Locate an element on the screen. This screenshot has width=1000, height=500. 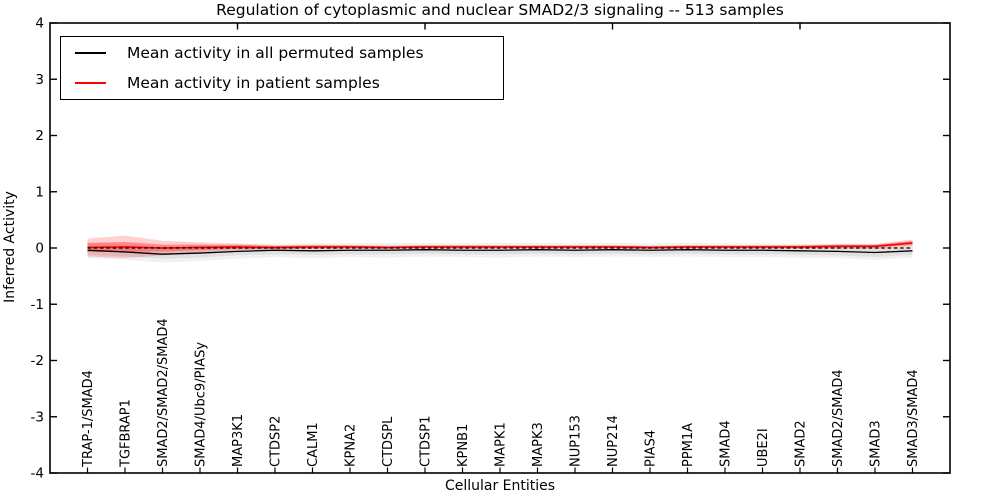
y-tick-label: -3 is located at coordinates (37, 417).